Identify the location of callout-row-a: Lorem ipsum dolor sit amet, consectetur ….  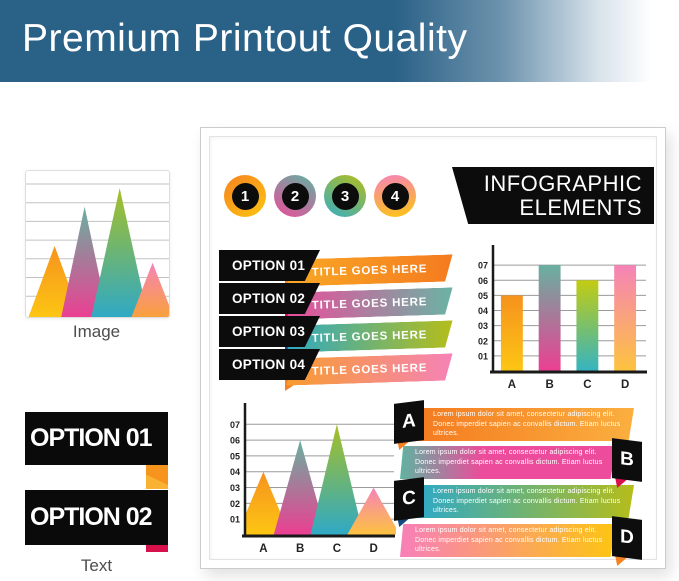
(526, 425).